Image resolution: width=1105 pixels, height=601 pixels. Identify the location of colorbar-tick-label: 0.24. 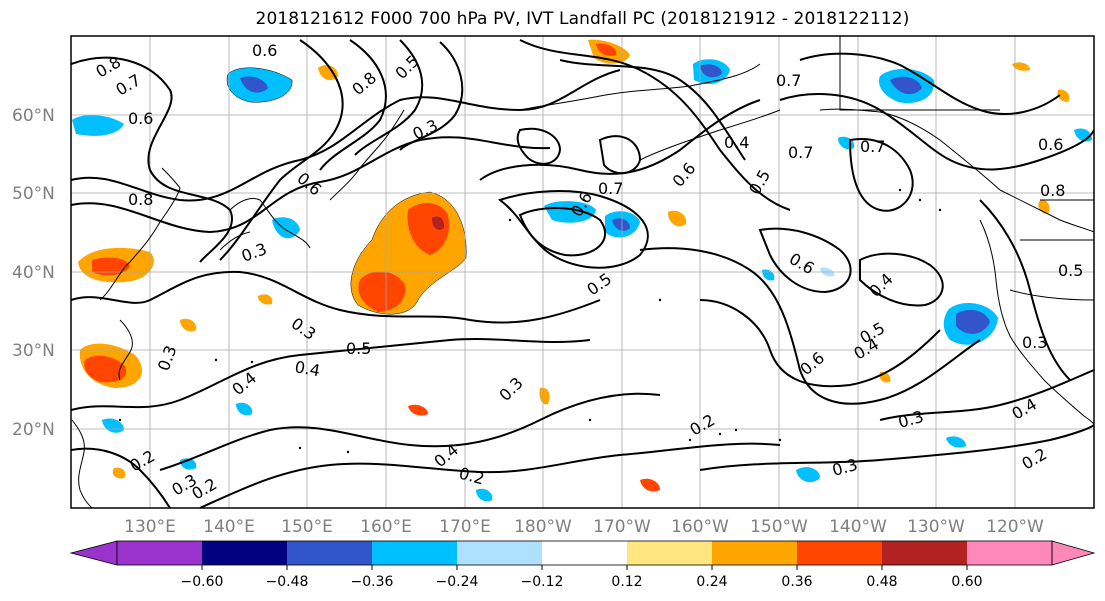
(711, 582).